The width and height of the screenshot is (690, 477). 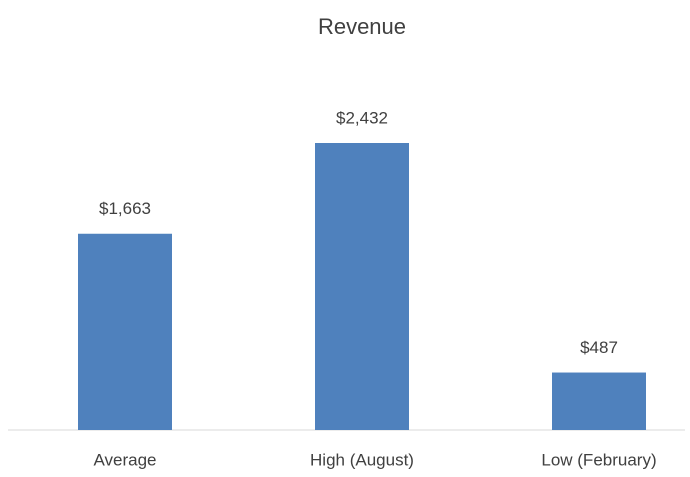 What do you see at coordinates (362, 459) in the screenshot?
I see `x-tick-label: High (August)` at bounding box center [362, 459].